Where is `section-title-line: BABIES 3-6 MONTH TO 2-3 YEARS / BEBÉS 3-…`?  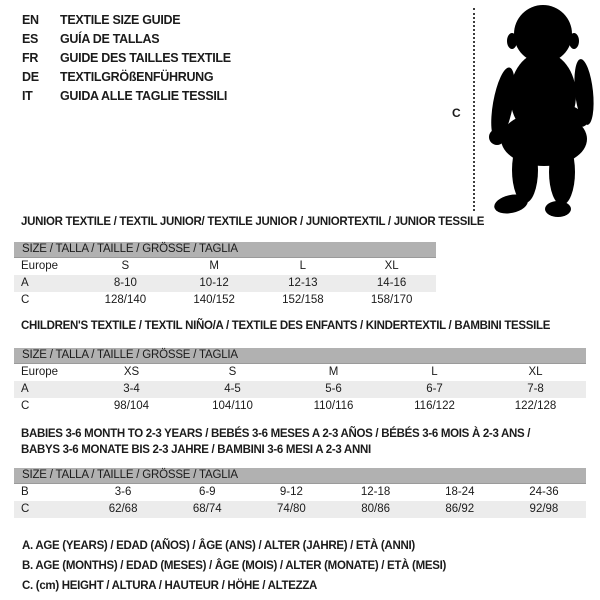
section-title-line: BABIES 3-6 MONTH TO 2-3 YEARS / BEBÉS 3-… is located at coordinates (276, 434).